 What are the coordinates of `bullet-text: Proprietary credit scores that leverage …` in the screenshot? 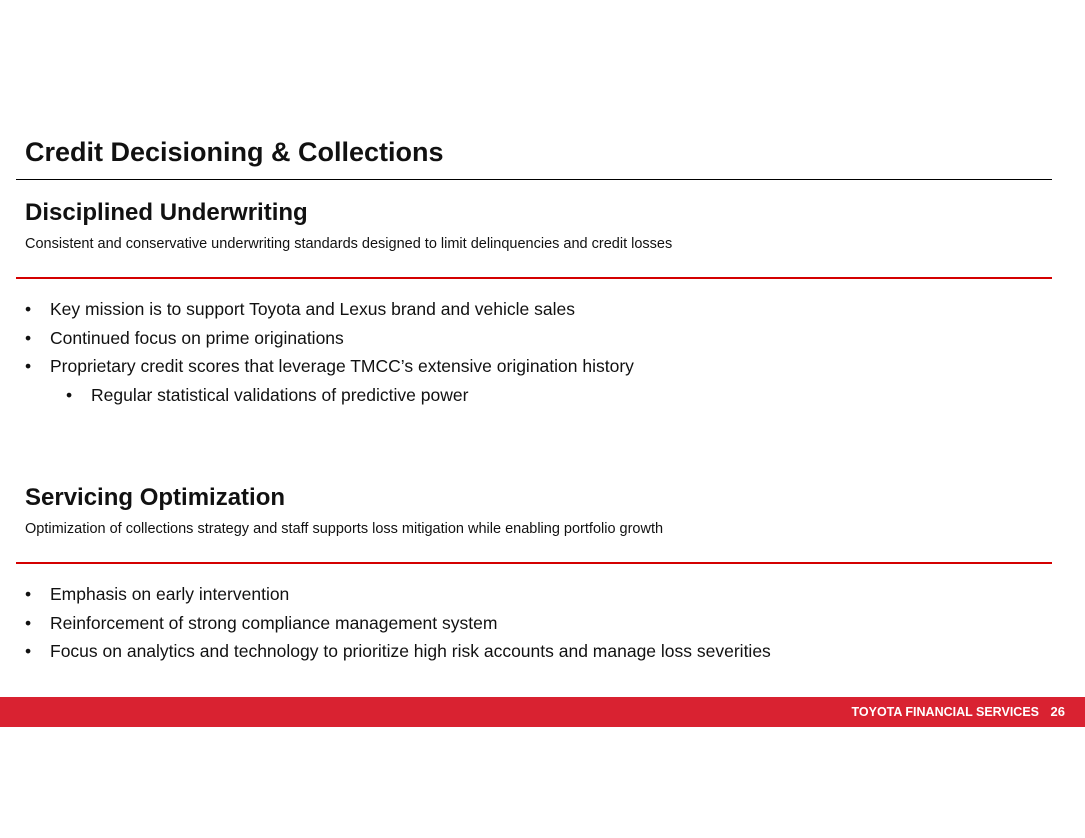 It's located at (342, 366).